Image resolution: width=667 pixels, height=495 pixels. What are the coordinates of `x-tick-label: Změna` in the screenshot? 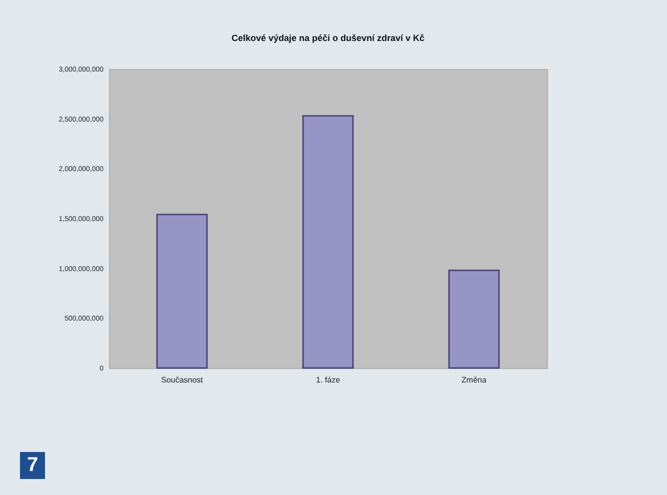 It's located at (474, 380).